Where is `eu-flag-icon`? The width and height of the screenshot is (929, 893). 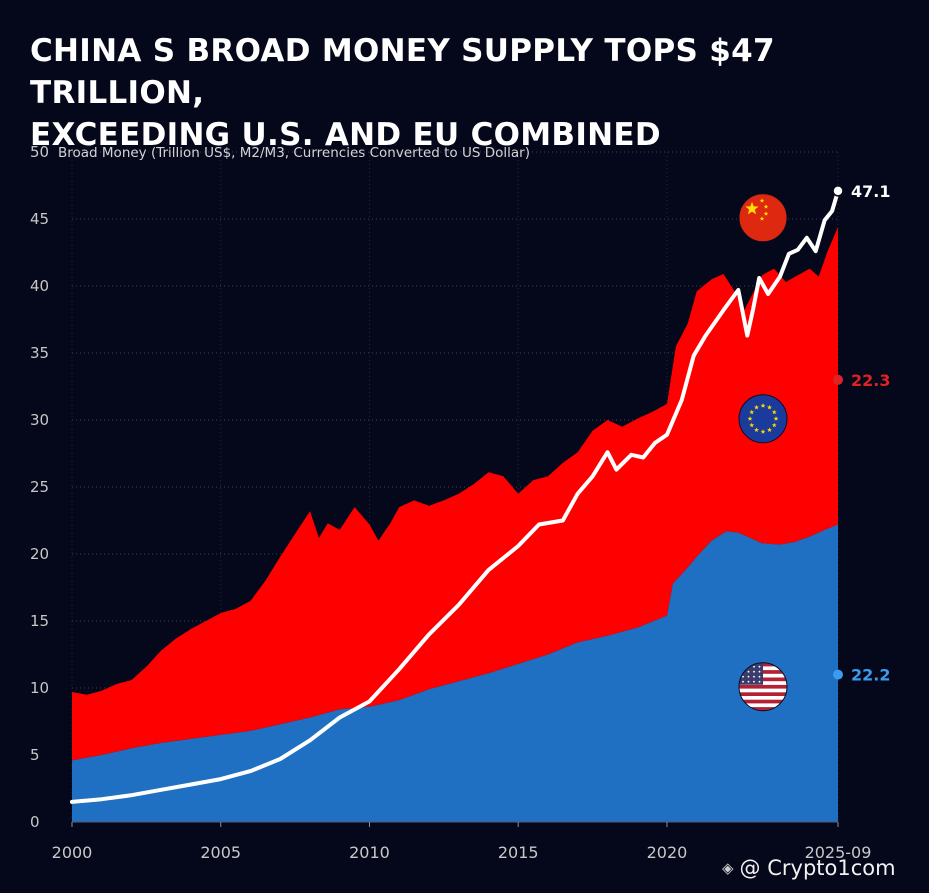
eu-flag-icon is located at coordinates (763, 419).